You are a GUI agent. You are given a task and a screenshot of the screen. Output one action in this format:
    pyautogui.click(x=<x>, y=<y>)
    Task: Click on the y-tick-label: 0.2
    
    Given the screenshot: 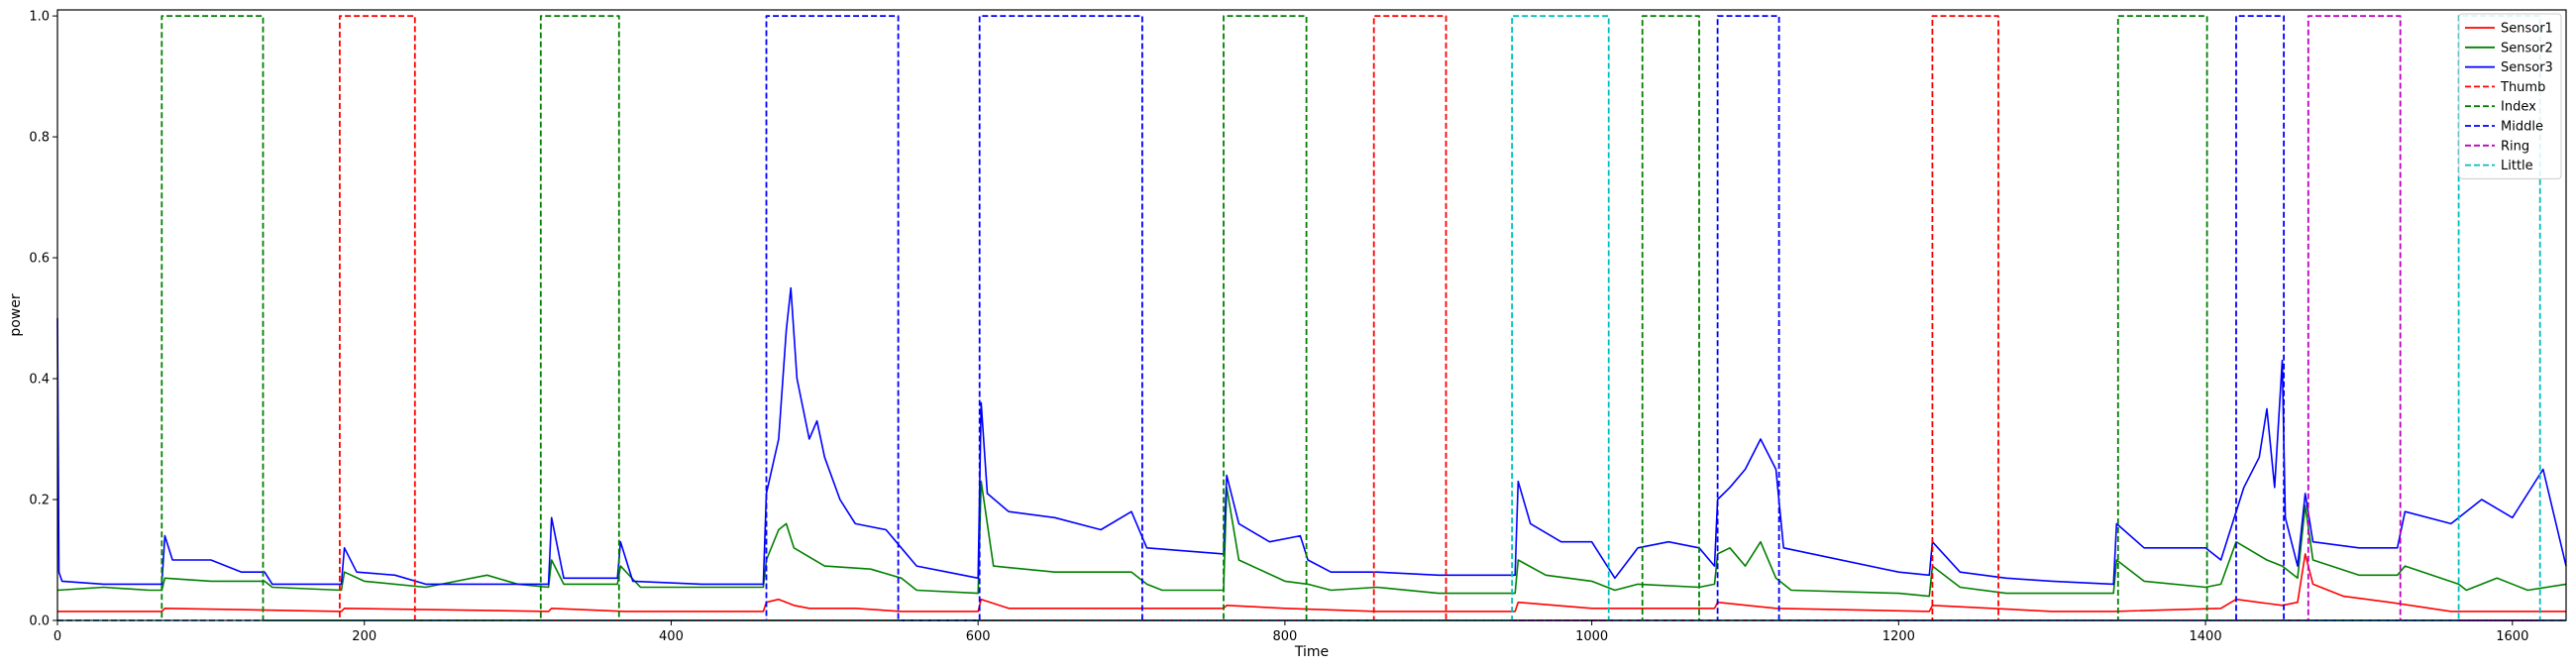 What is the action you would take?
    pyautogui.click(x=39, y=501)
    